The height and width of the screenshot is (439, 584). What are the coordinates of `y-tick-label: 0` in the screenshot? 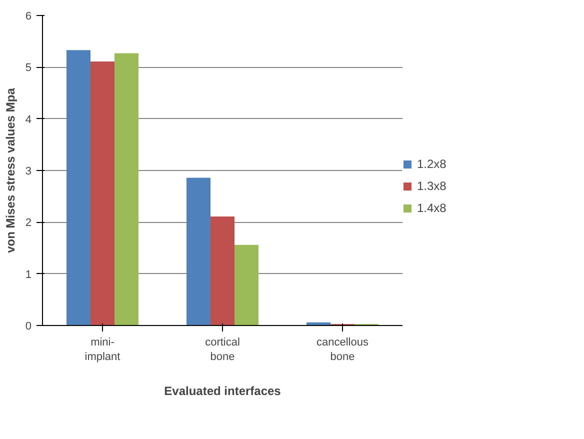 It's located at (28, 326).